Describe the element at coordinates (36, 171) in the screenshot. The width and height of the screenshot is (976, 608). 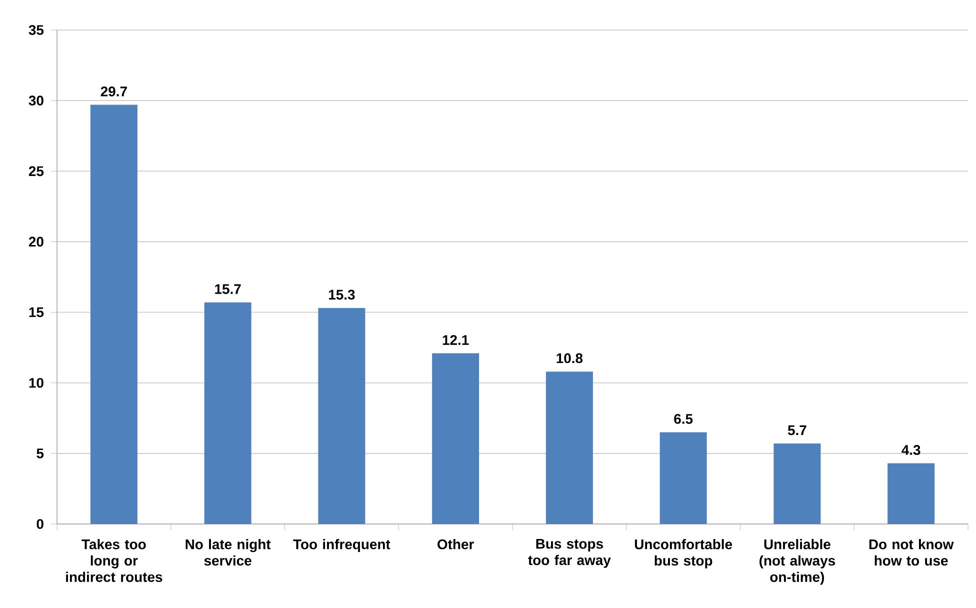
I see `y-tick-label: 25` at that location.